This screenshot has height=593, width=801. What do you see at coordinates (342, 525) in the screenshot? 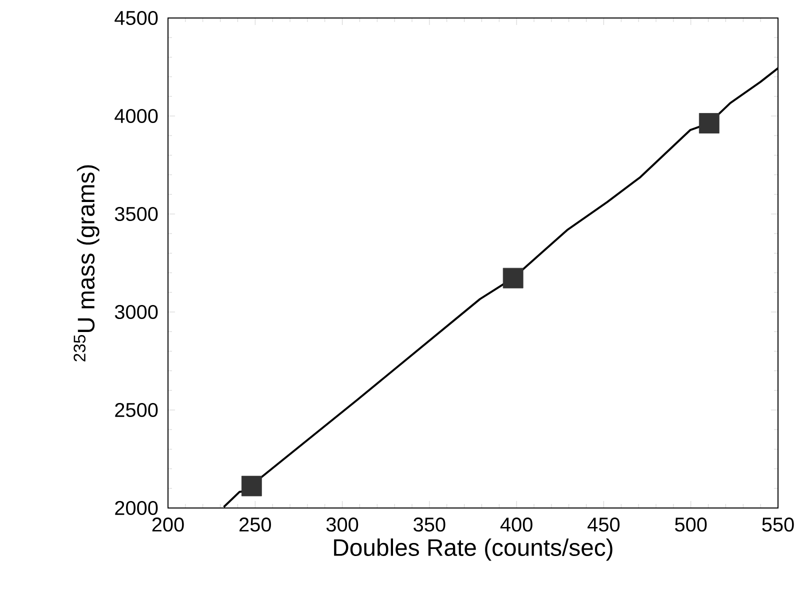
I see `x-tick-label: 300` at bounding box center [342, 525].